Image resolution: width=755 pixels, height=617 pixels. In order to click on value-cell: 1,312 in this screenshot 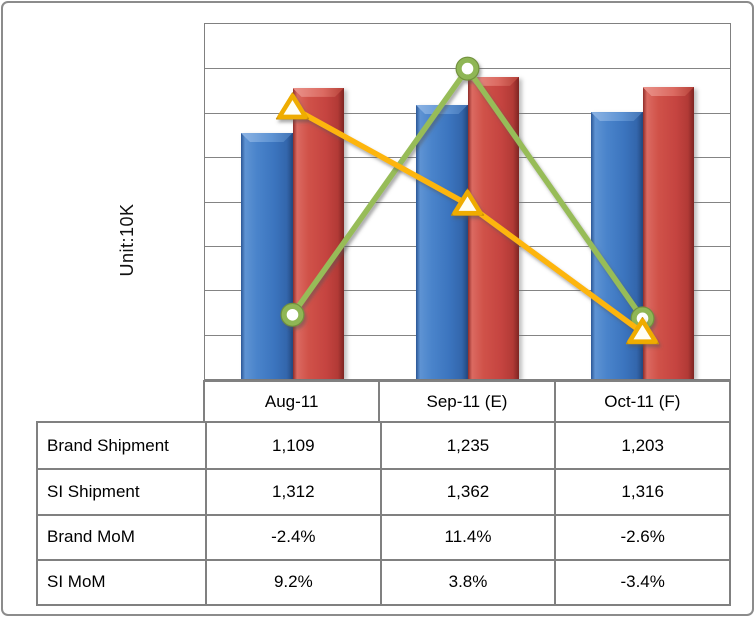, I will do `click(292, 491)`.